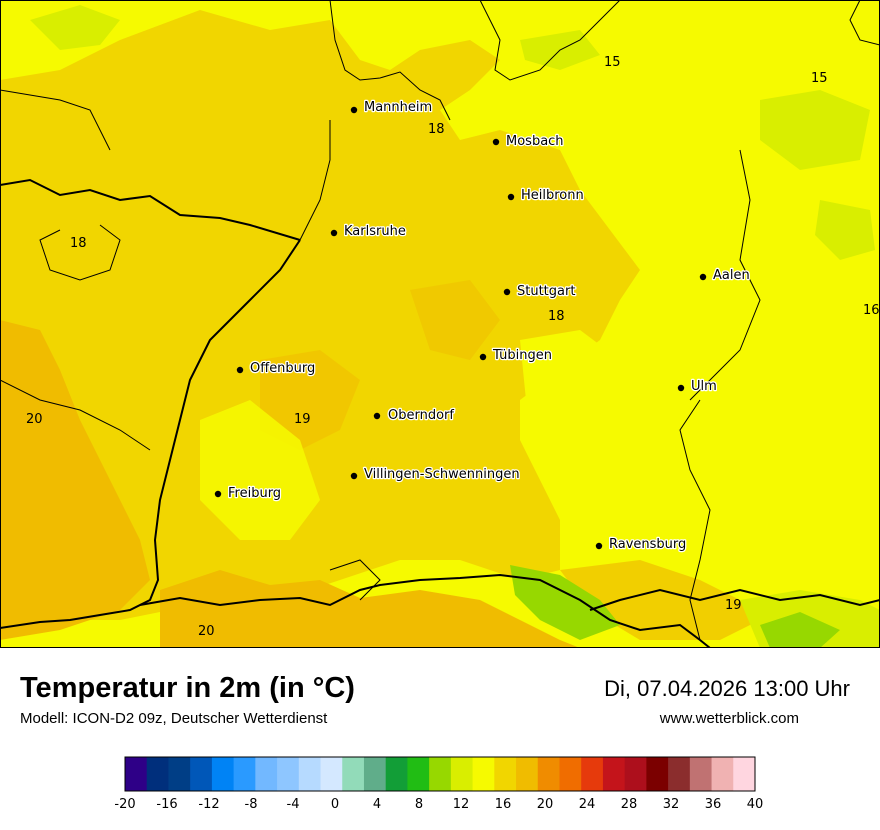  What do you see at coordinates (293, 804) in the screenshot?
I see `legend-tick-label: -4` at bounding box center [293, 804].